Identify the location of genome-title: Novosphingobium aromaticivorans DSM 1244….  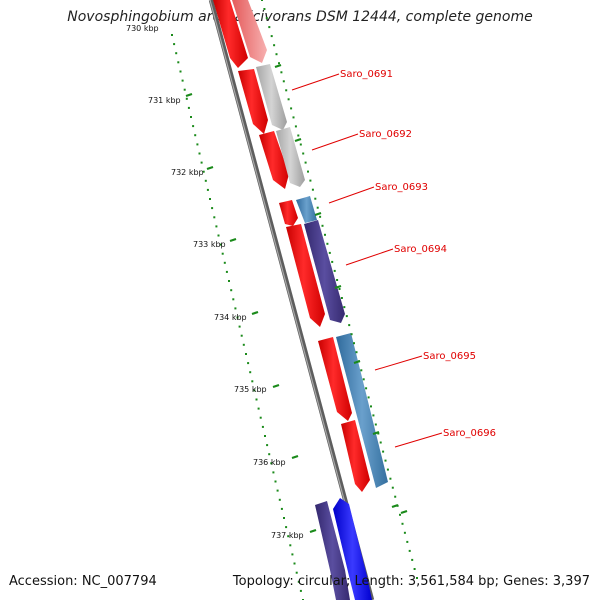
(300, 17).